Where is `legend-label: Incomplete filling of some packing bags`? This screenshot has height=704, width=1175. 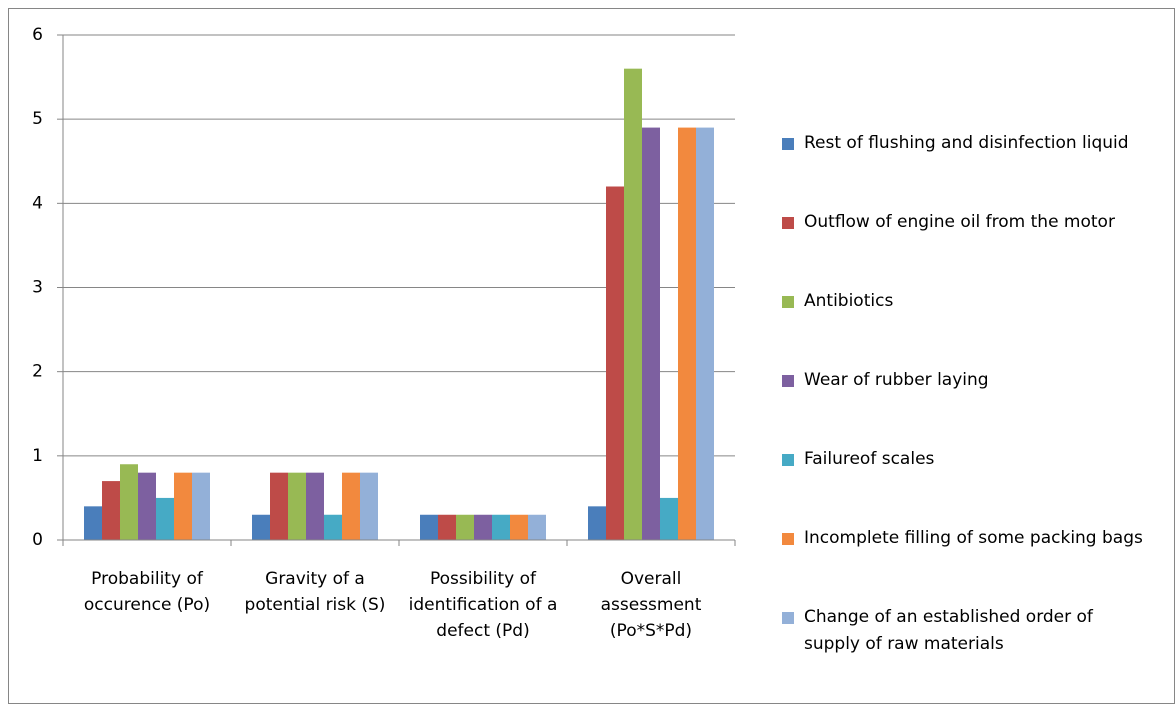
legend-label: Incomplete filling of some packing bags is located at coordinates (973, 538).